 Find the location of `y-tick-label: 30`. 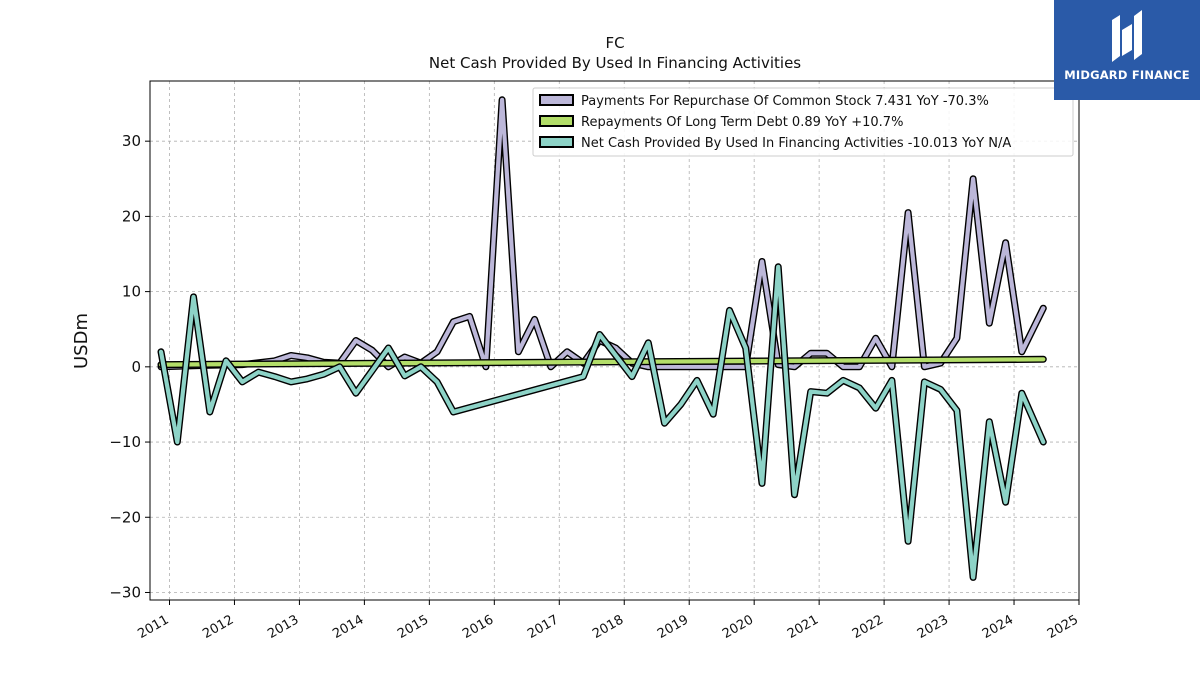

y-tick-label: 30 is located at coordinates (131, 141).